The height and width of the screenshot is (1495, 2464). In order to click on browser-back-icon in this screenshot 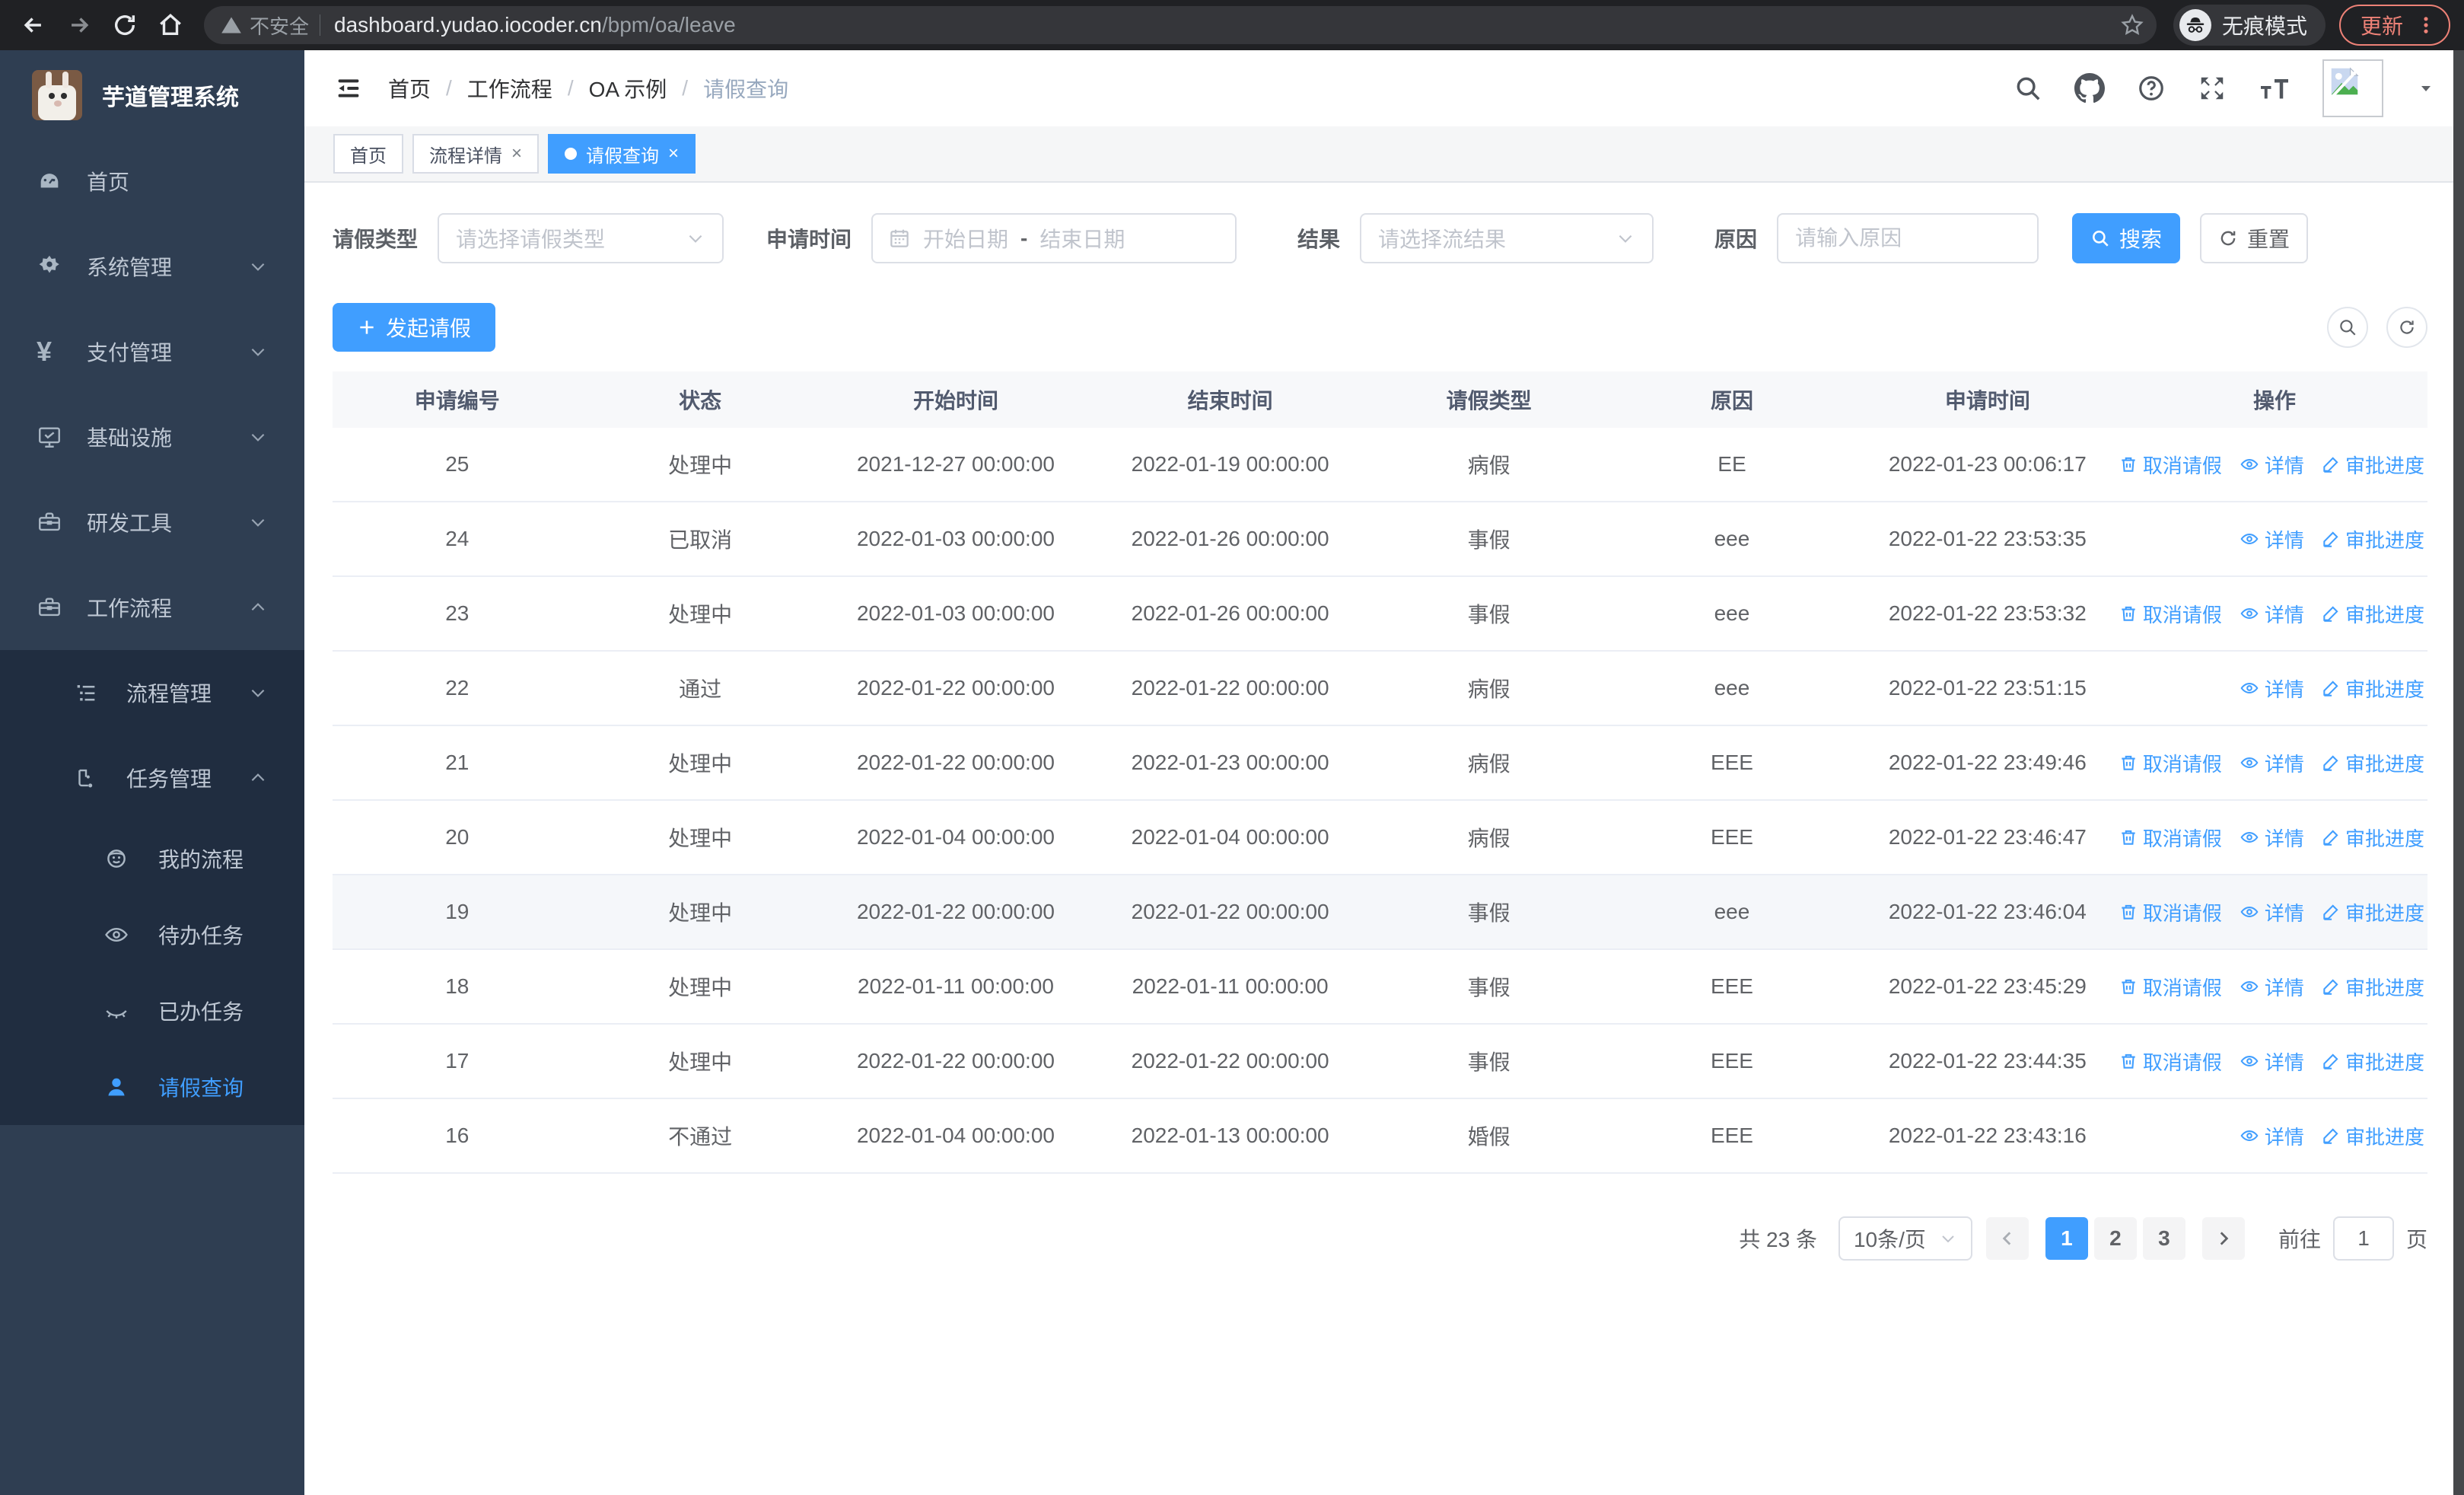, I will do `click(33, 25)`.